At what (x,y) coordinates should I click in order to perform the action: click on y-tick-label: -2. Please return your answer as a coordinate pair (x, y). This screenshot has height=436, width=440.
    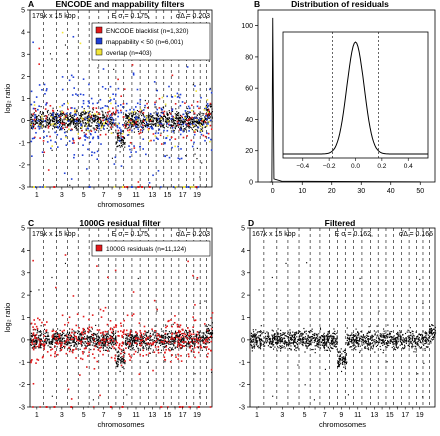
    Looking at the image, I should click on (22, 165).